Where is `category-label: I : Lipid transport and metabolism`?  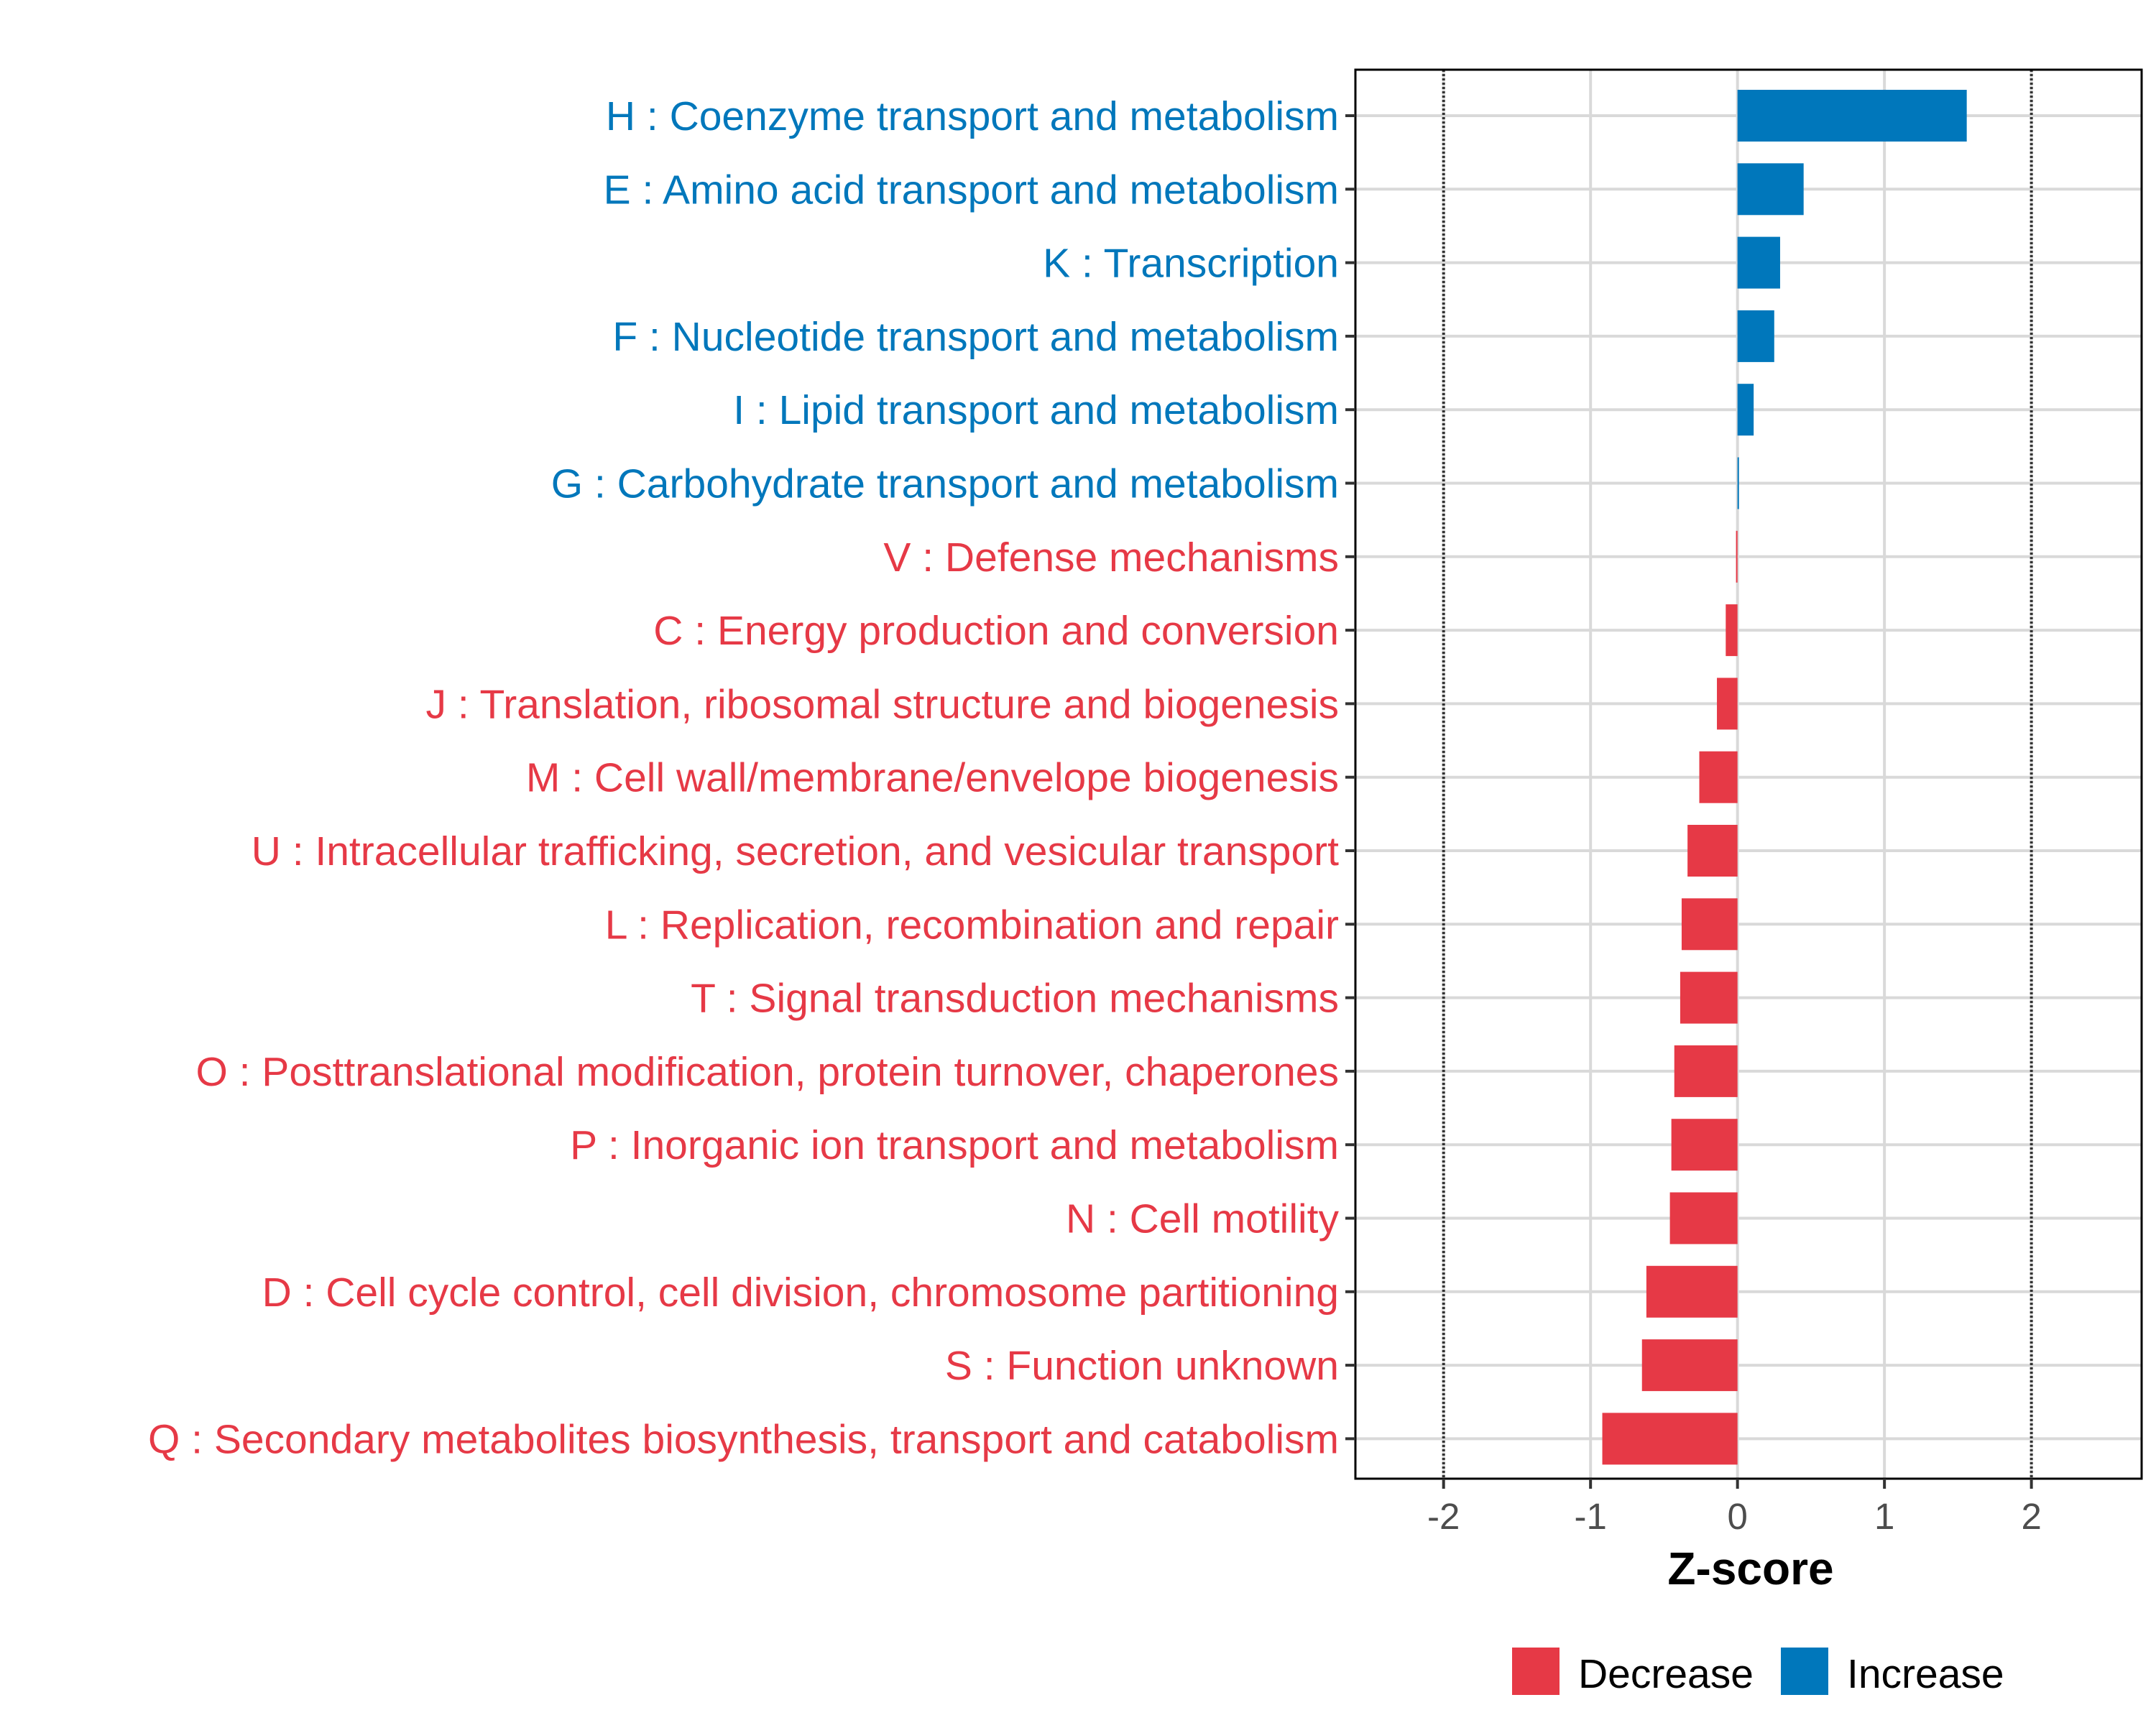 category-label: I : Lipid transport and metabolism is located at coordinates (1036, 410).